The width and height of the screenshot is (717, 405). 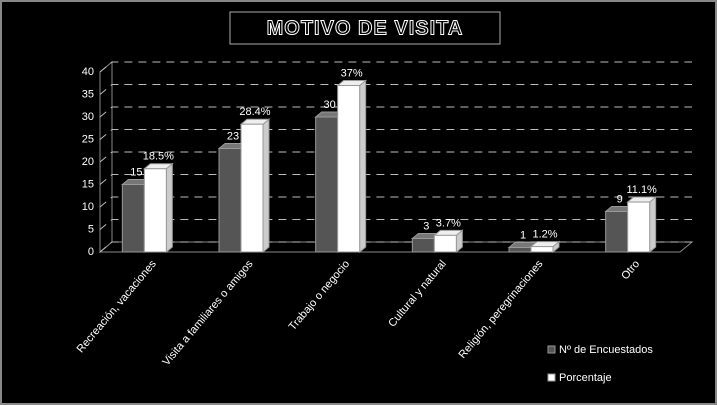 I want to click on y-tick-label: 0, so click(x=91, y=252).